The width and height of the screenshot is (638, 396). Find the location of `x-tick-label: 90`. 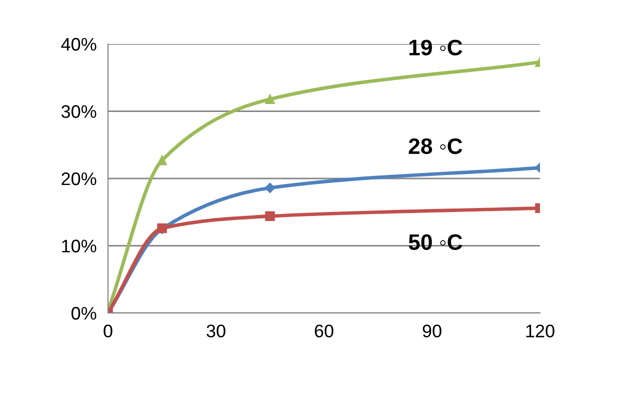

x-tick-label: 90 is located at coordinates (432, 331).